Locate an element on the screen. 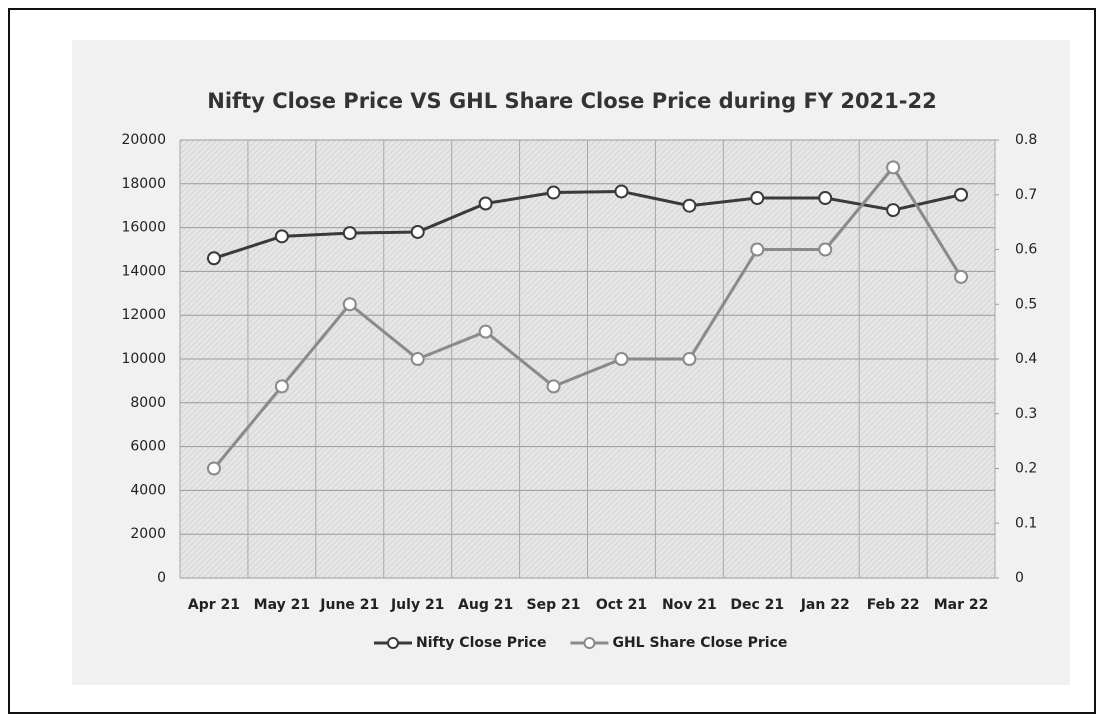 This screenshot has width=1104, height=722. y-tick-label: 6000 is located at coordinates (148, 447).